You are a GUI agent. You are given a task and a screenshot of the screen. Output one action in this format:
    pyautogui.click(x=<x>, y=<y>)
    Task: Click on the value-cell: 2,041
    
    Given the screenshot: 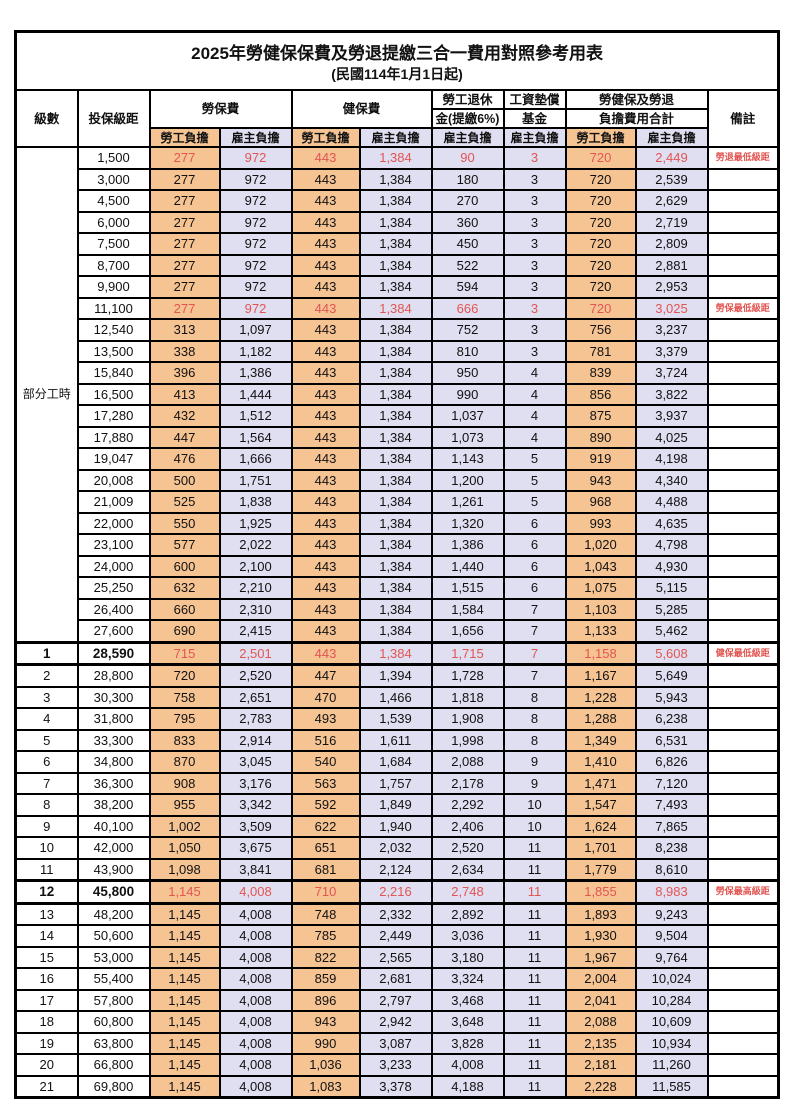 What is the action you would take?
    pyautogui.click(x=600, y=1000)
    